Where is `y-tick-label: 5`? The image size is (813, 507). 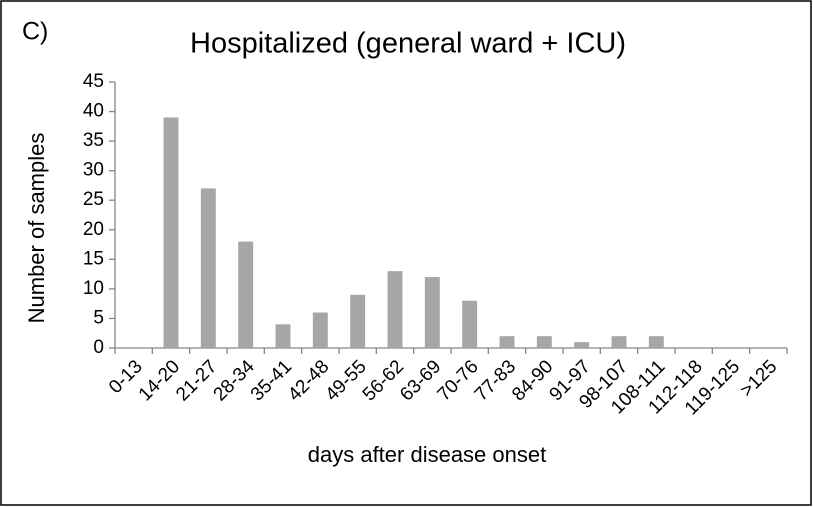 y-tick-label: 5 is located at coordinates (98, 317).